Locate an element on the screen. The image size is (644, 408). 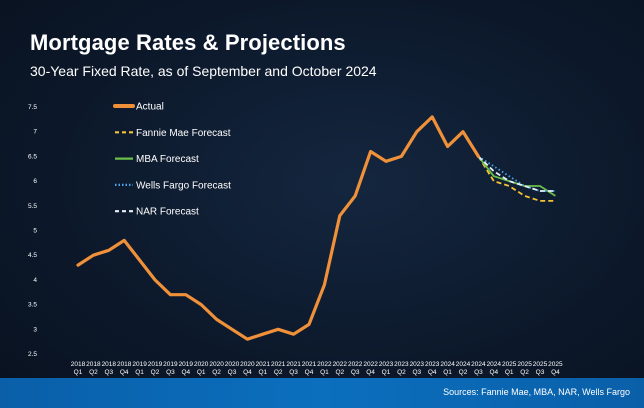
series-line-nar-forecast is located at coordinates (516, 173).